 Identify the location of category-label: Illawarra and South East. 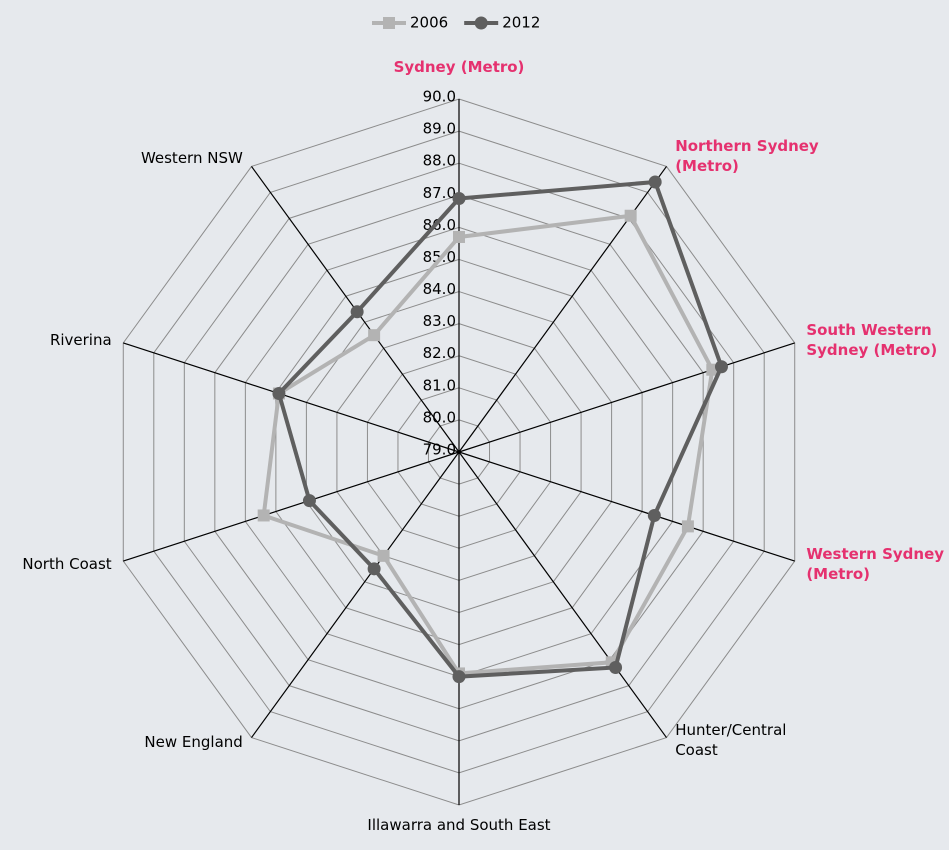
(459, 825).